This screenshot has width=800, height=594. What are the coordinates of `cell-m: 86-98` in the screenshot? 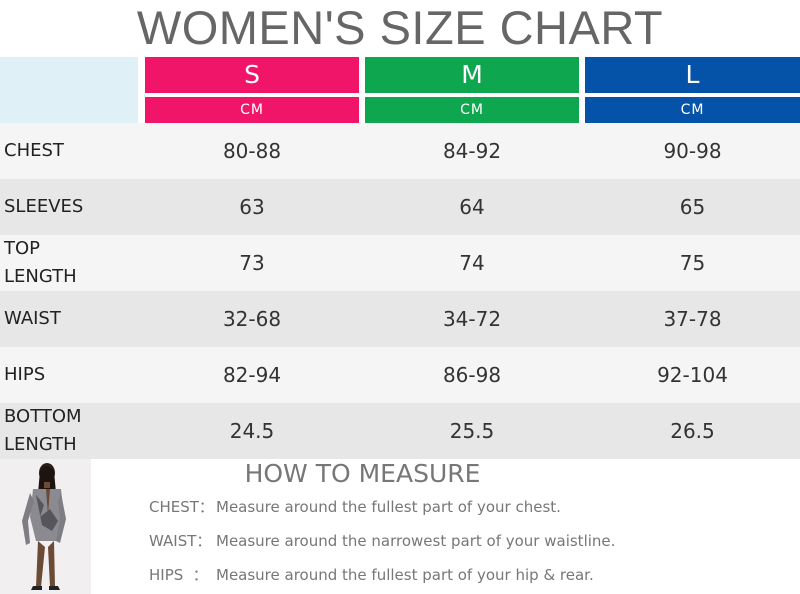 It's located at (472, 375).